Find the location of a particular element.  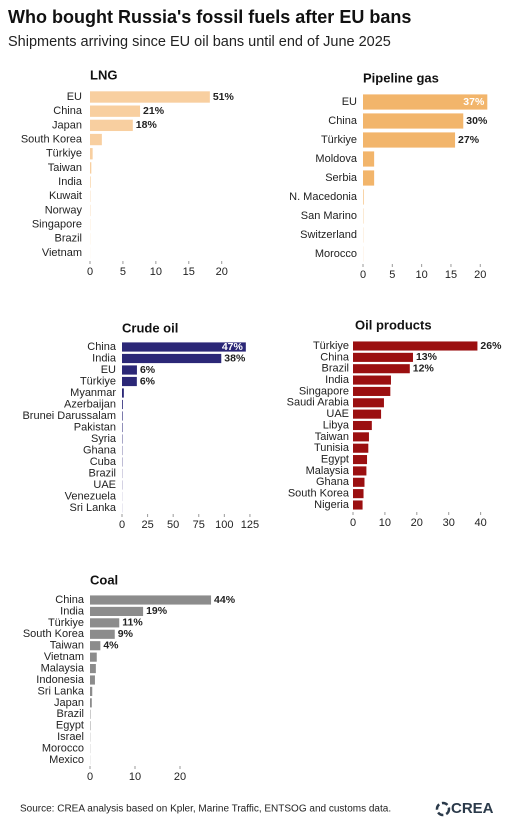

category-label: Switzerland is located at coordinates (328, 235).